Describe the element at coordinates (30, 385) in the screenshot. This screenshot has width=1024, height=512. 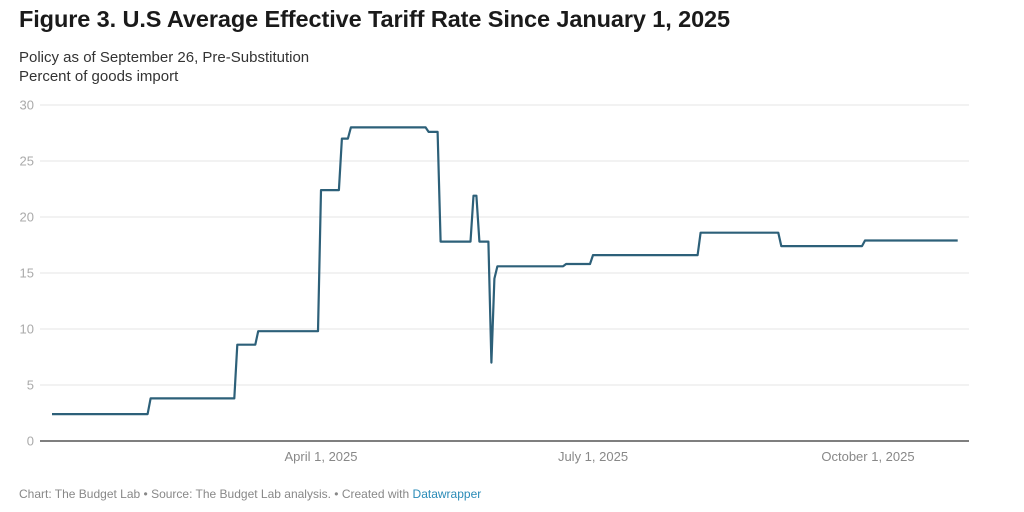
I see `y-tick-label: 5` at that location.